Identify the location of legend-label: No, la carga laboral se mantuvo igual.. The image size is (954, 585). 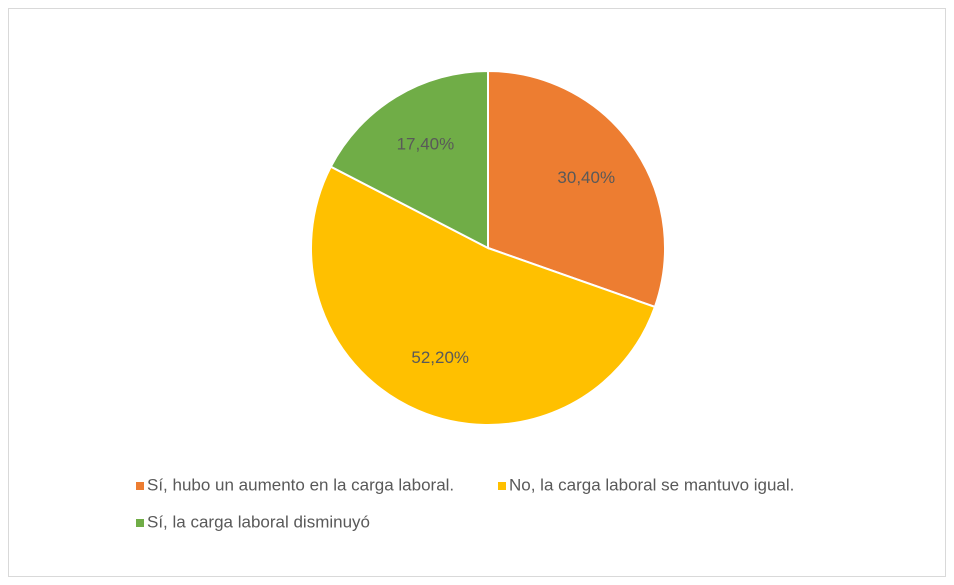
(651, 484).